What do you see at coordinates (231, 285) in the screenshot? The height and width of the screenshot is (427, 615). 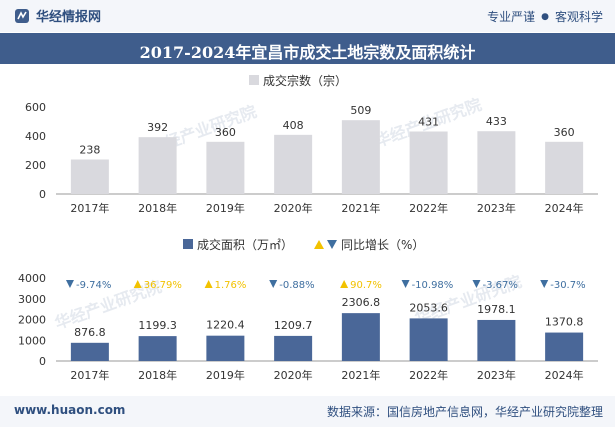 I see `growth-label: 1.76%` at bounding box center [231, 285].